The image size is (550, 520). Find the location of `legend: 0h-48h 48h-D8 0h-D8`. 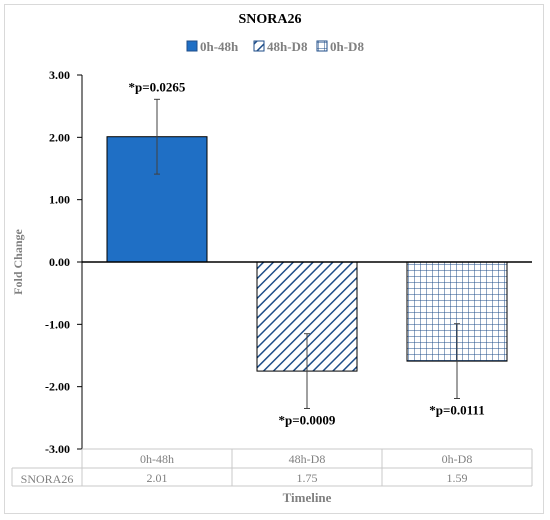

legend: 0h-48h 48h-D8 0h-D8 is located at coordinates (275, 46).